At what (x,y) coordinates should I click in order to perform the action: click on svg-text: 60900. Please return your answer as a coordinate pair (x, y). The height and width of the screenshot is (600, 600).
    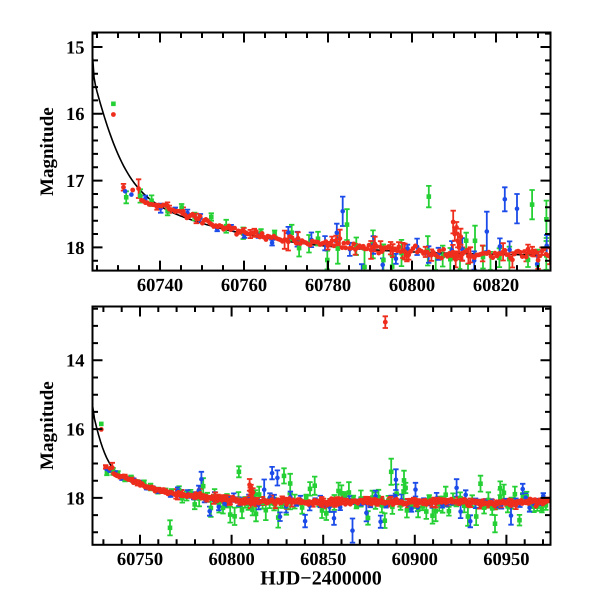
    Looking at the image, I should click on (415, 560).